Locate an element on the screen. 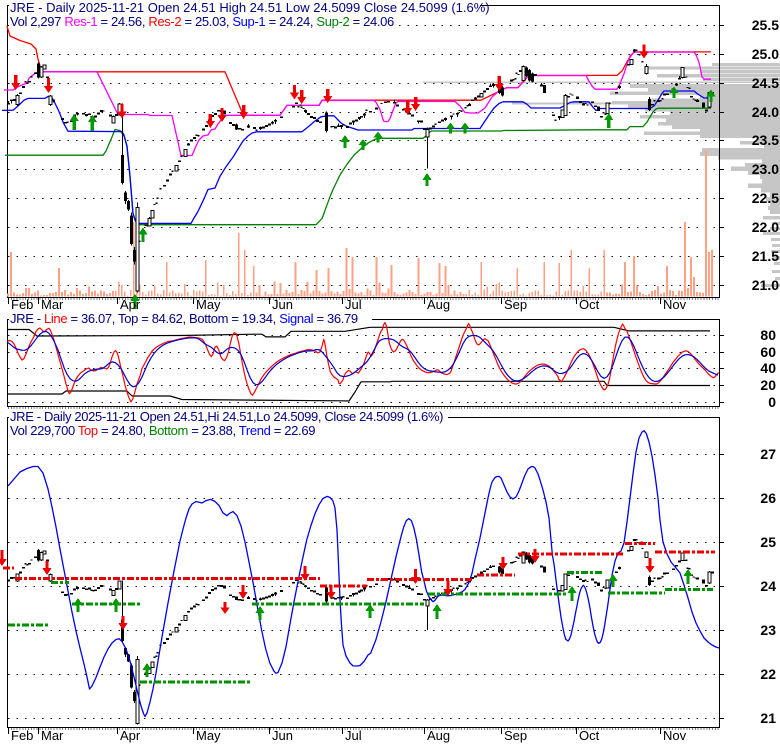  svg-text: 27 is located at coordinates (768, 454).